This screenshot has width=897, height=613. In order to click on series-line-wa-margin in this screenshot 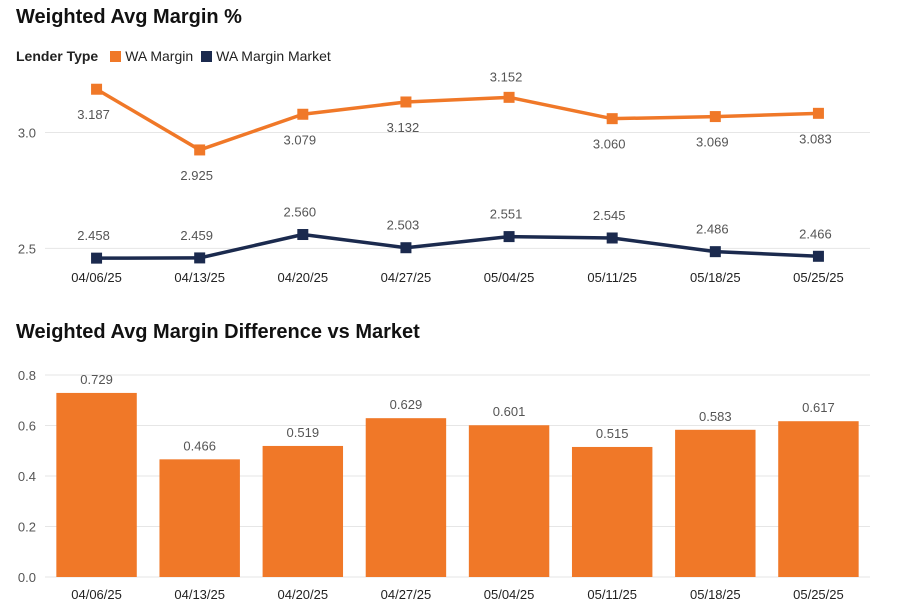, I will do `click(457, 119)`.